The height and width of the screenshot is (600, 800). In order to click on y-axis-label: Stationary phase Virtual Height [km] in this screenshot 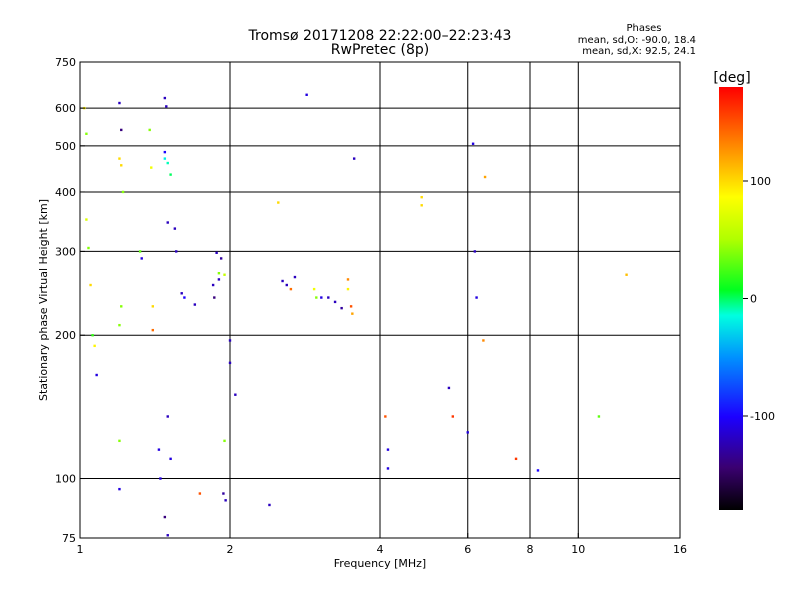, I will do `click(43, 300)`.